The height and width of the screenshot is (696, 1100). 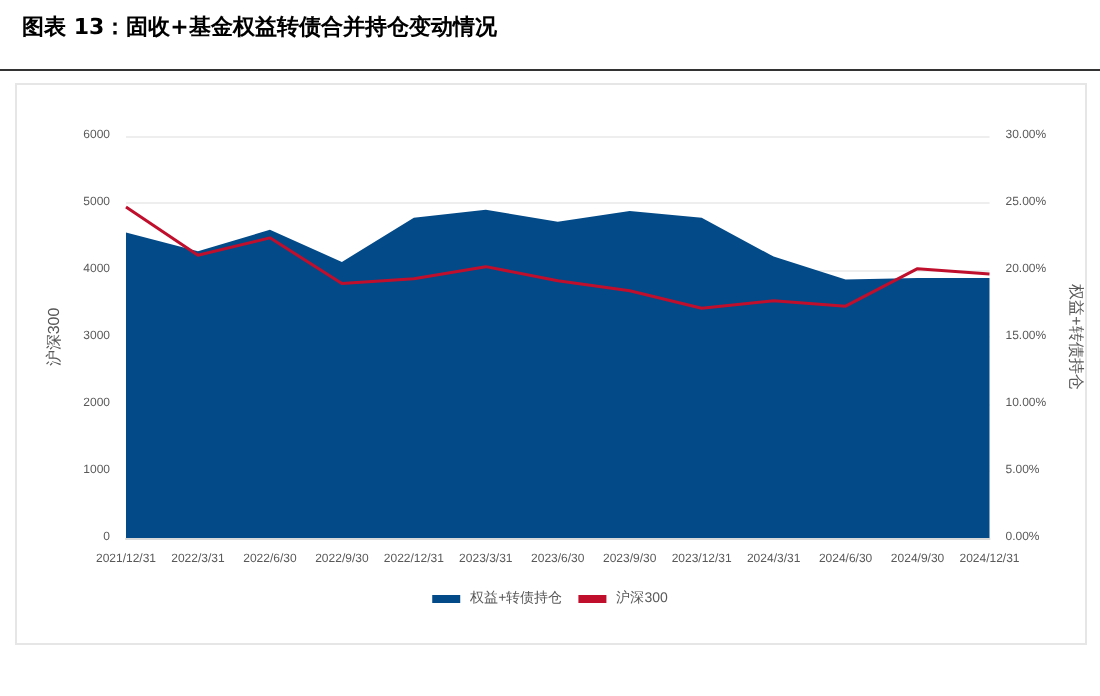 I want to click on chart-title: 图表 13：固收+基金权益转债合并持仓变动情况, so click(x=260, y=27).